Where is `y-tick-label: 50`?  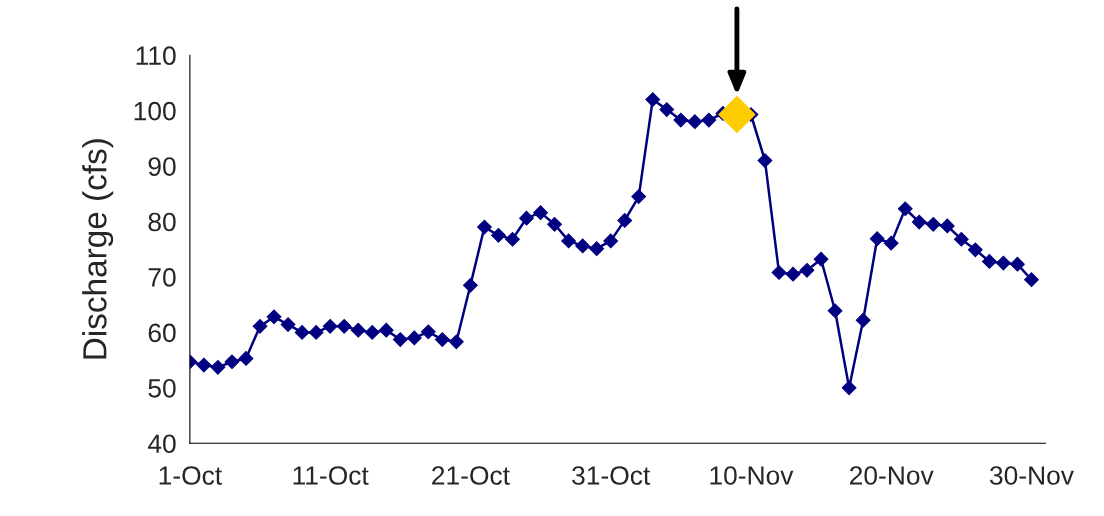 y-tick-label: 50 is located at coordinates (162, 388).